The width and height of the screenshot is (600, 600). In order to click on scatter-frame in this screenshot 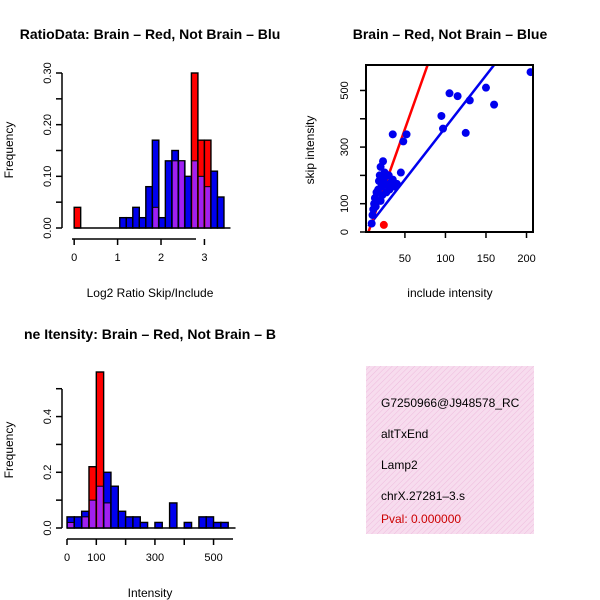, I will do `click(449, 148)`.